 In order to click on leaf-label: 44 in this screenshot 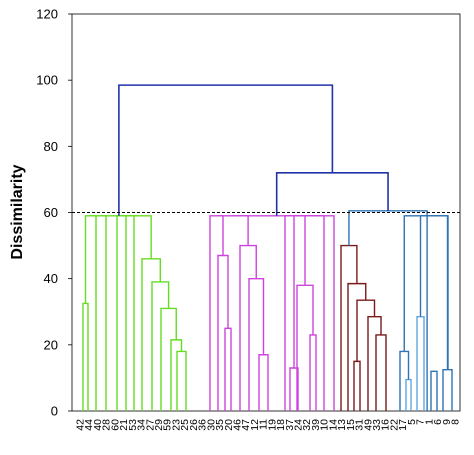, I will do `click(89, 425)`.